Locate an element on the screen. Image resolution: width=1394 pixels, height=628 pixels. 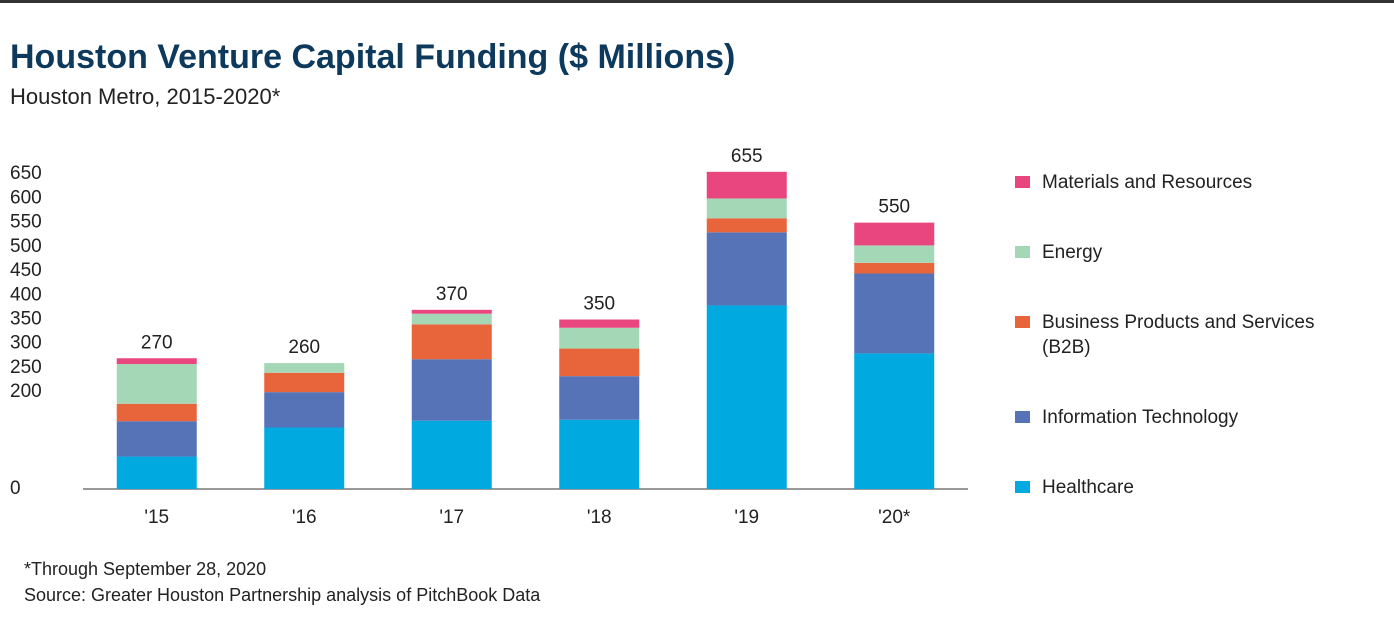
y-tick-label: 400 is located at coordinates (26, 294).